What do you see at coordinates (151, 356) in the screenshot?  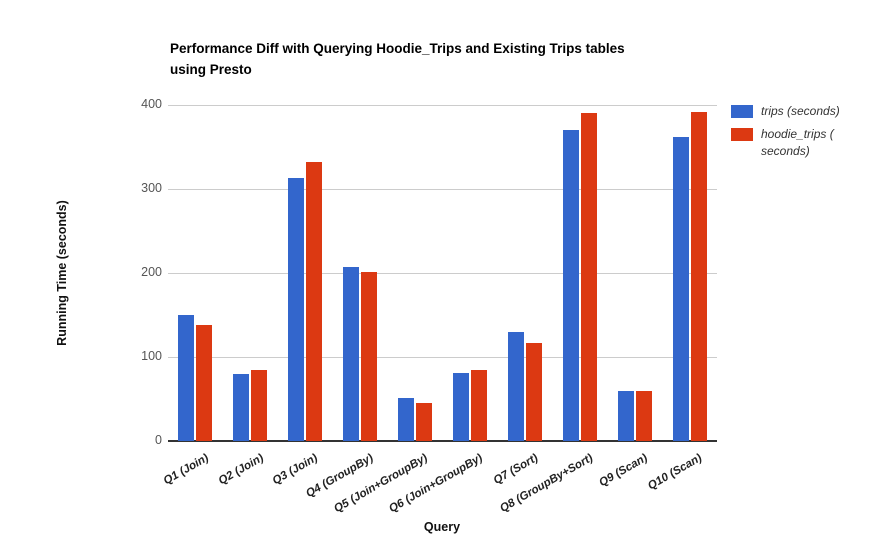 I see `y-tick-label: 100` at bounding box center [151, 356].